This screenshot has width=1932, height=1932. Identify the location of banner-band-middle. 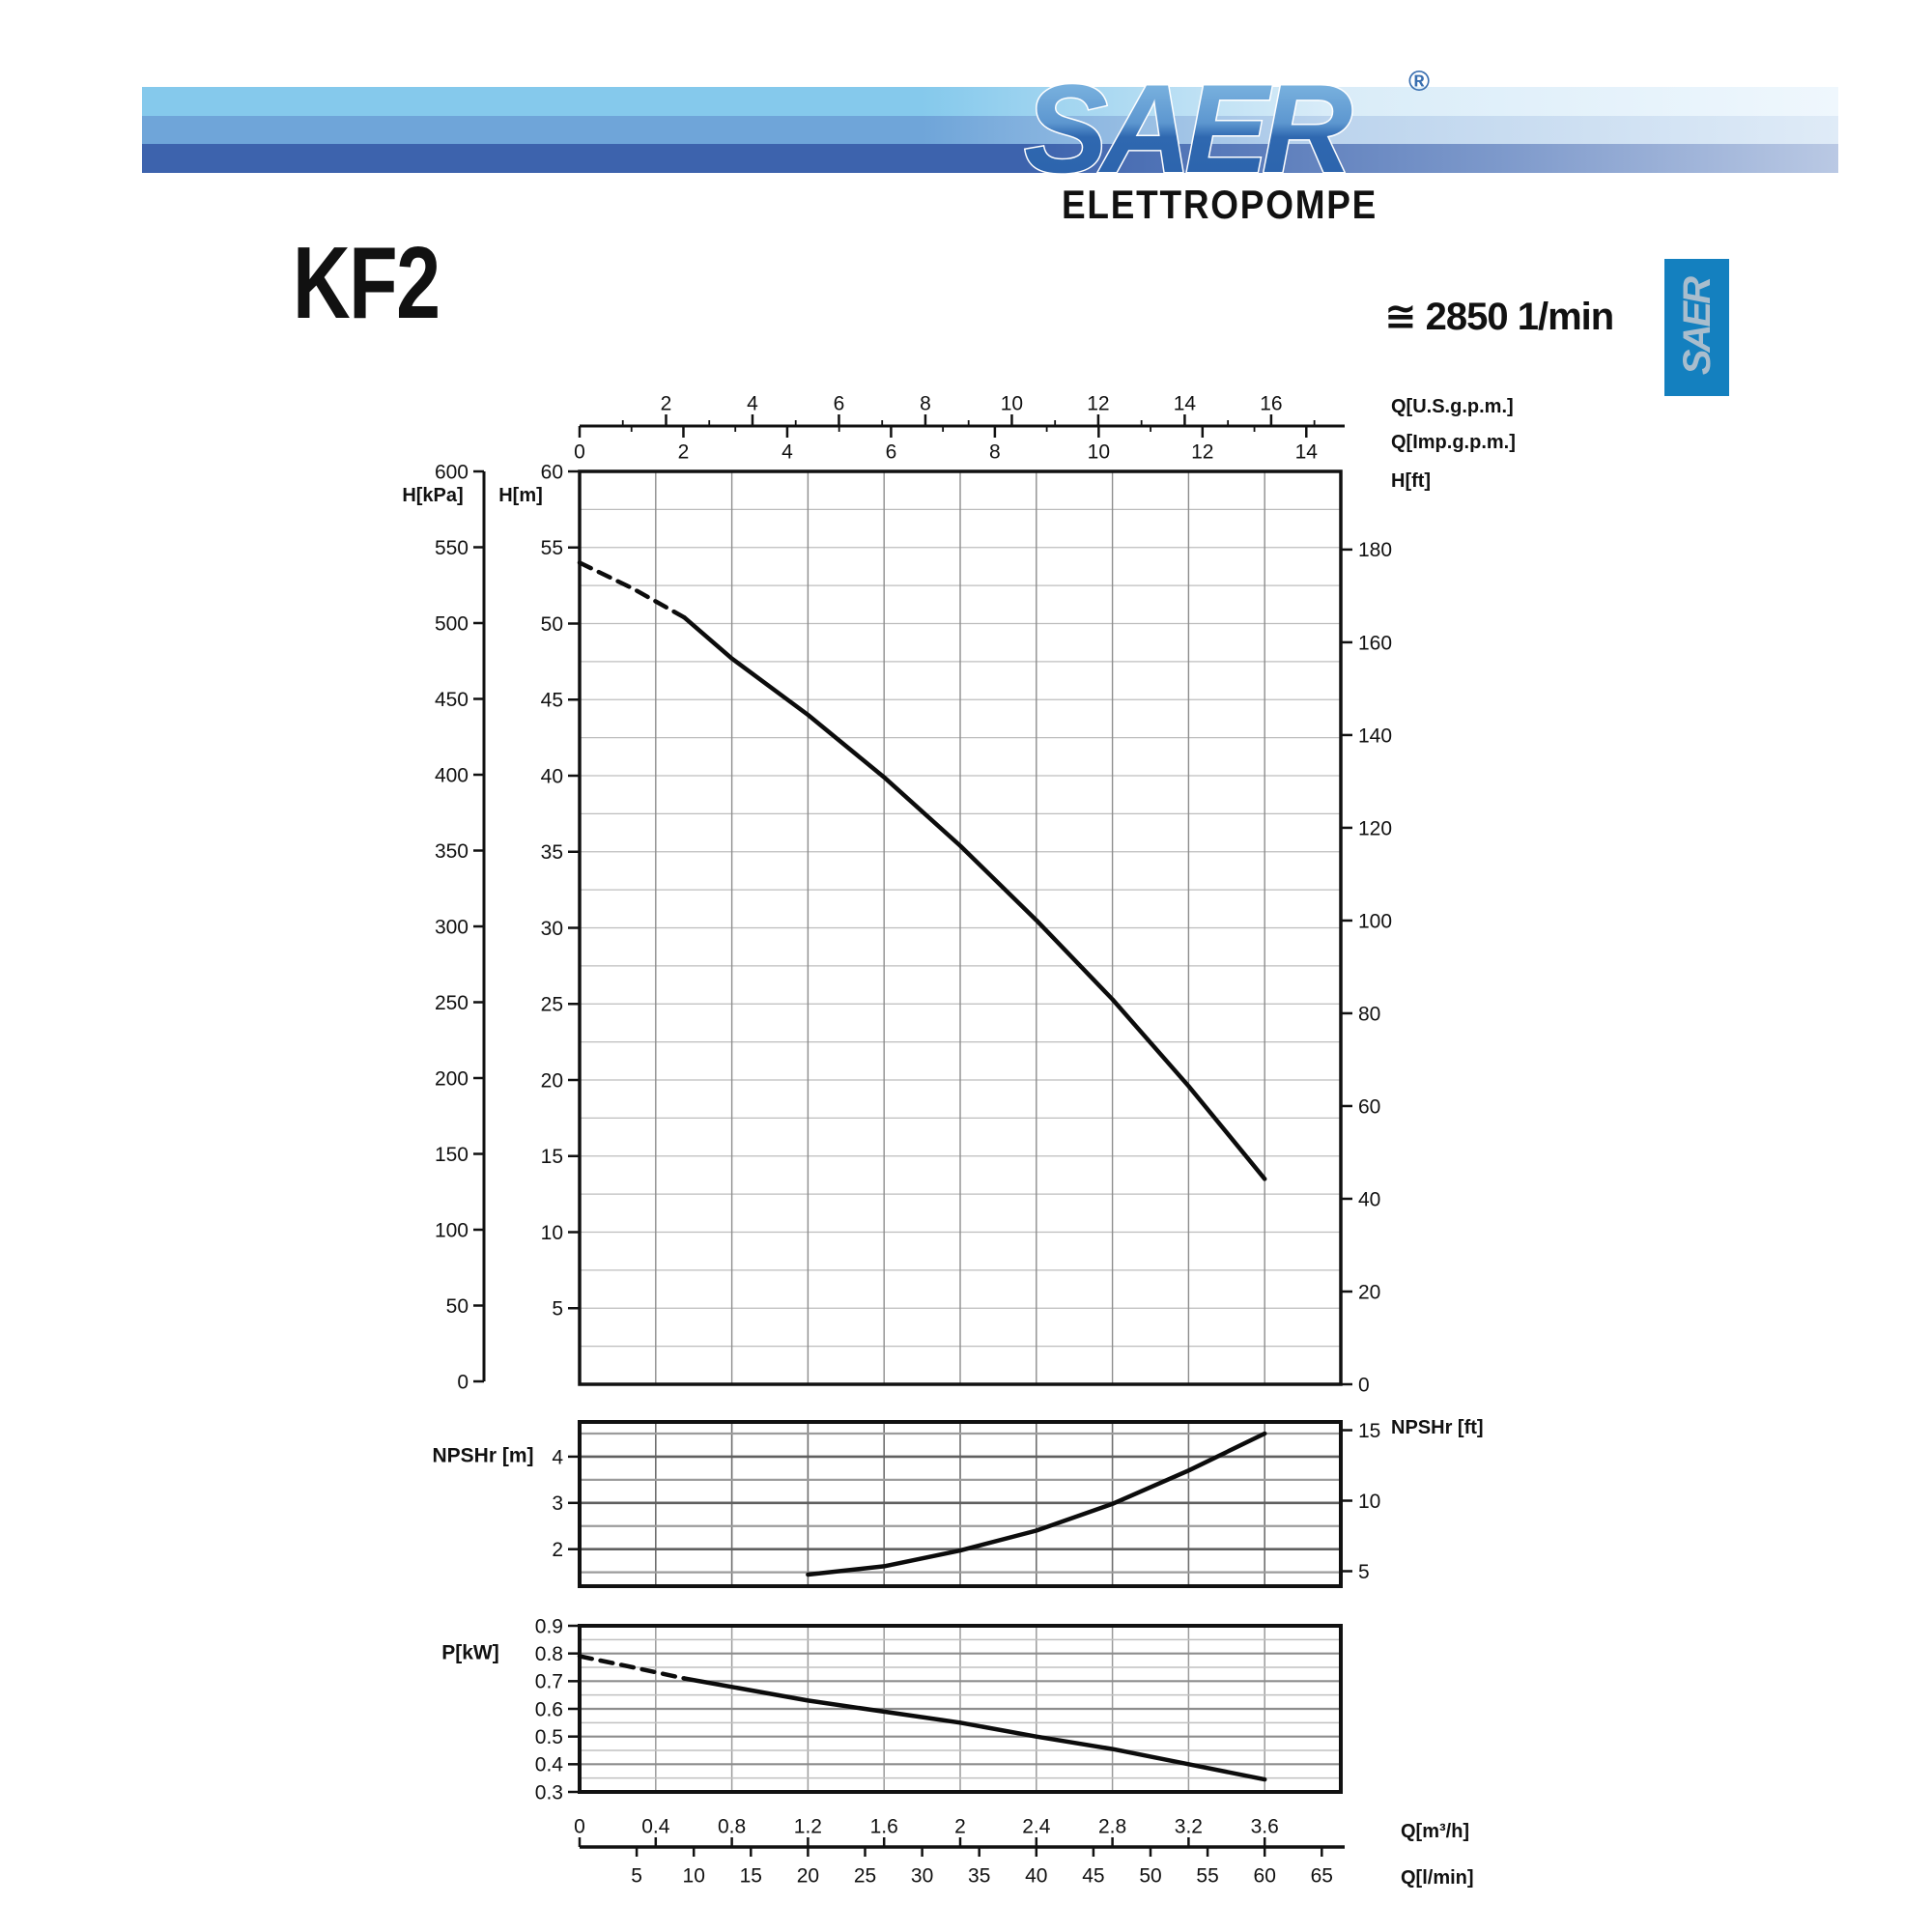
(990, 130).